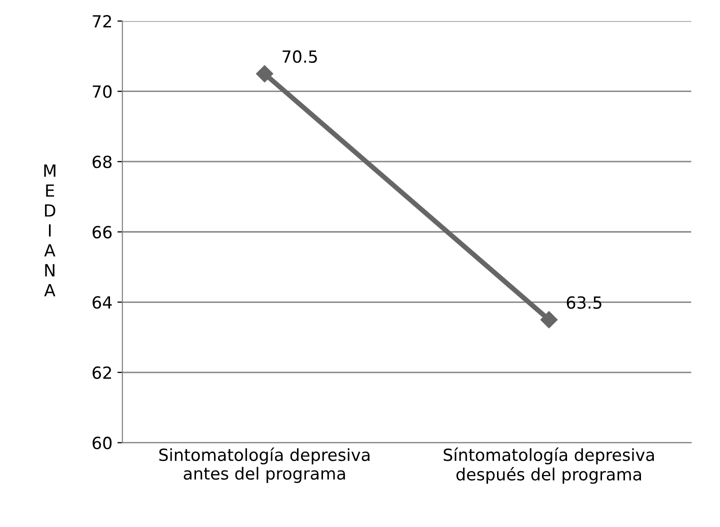  What do you see at coordinates (549, 466) in the screenshot?
I see `x-tick-label: Síntomatología depresiva después del programa` at bounding box center [549, 466].